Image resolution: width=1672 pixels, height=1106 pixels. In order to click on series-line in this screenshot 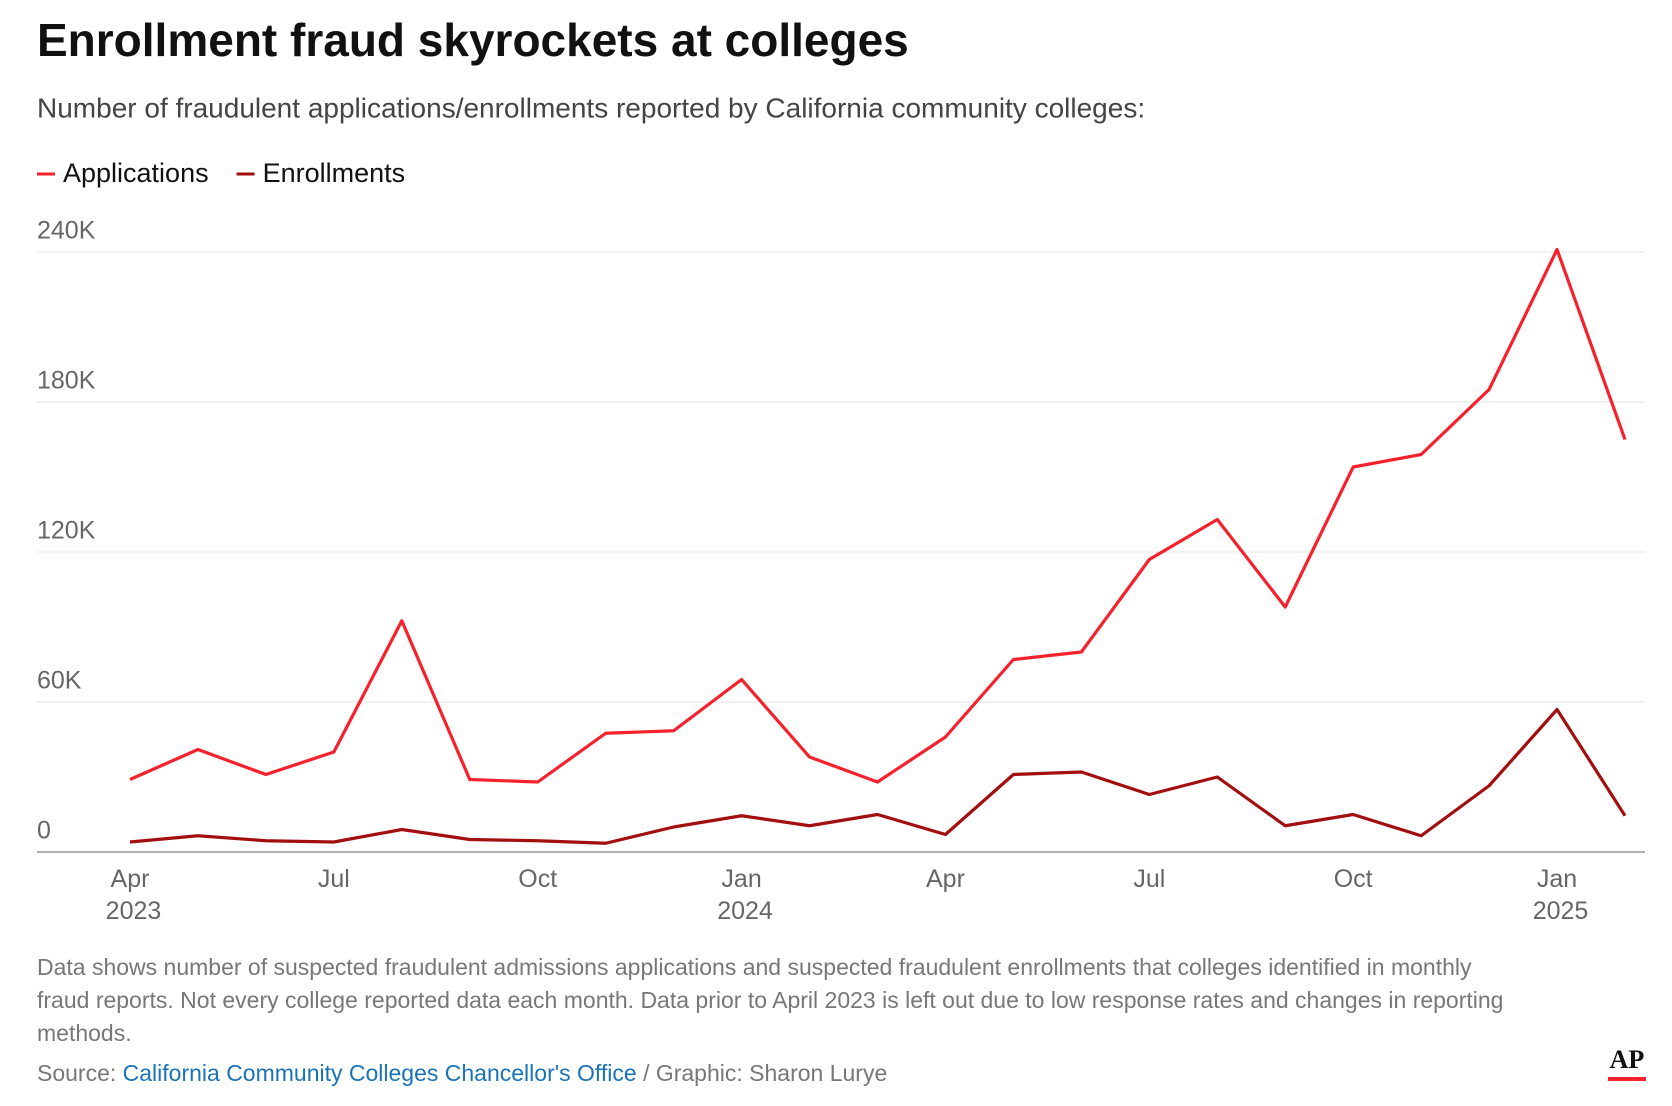, I will do `click(878, 776)`.